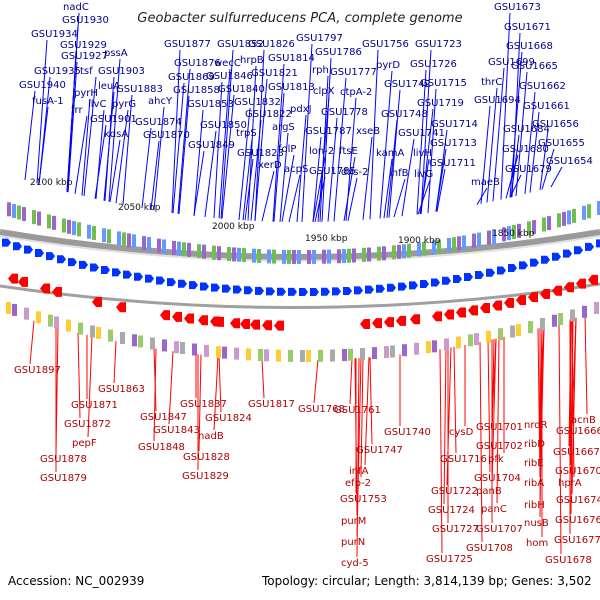  Describe the element at coordinates (577, 471) in the screenshot. I see `bottom-gene-label: GSU1670` at that location.